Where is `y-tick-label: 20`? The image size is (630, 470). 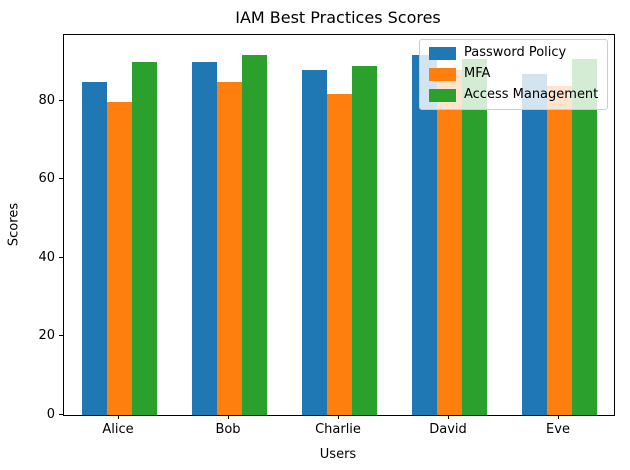
y-tick-label: 20 is located at coordinates (46, 336).